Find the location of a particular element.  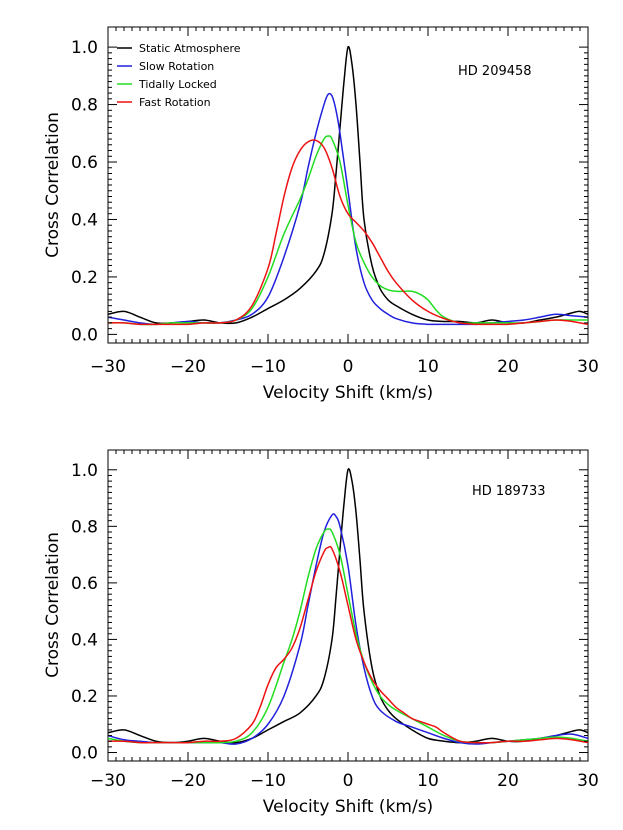

star-annotation: HD 189733 is located at coordinates (509, 491).